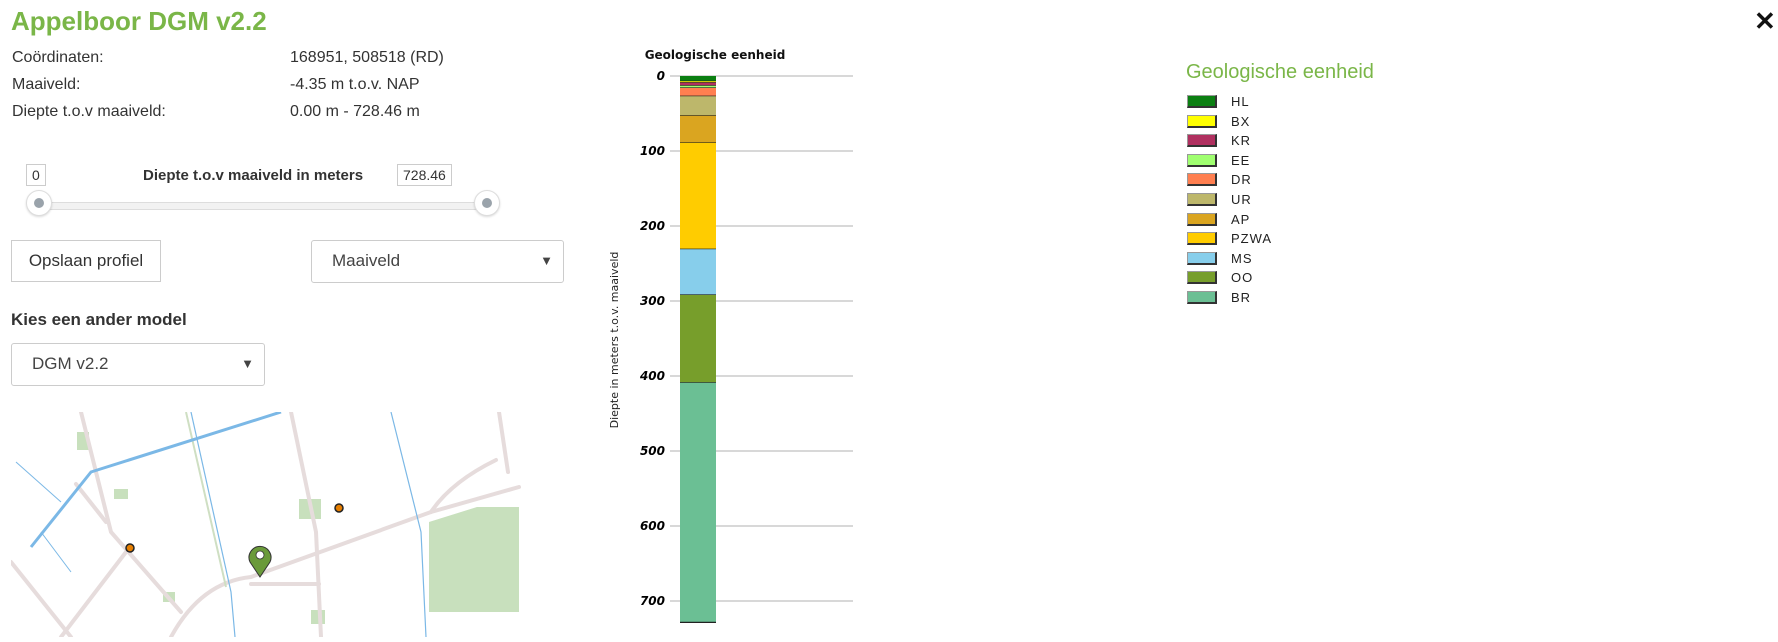  I want to click on coordinates-label: Coördinaten:, so click(58, 57).